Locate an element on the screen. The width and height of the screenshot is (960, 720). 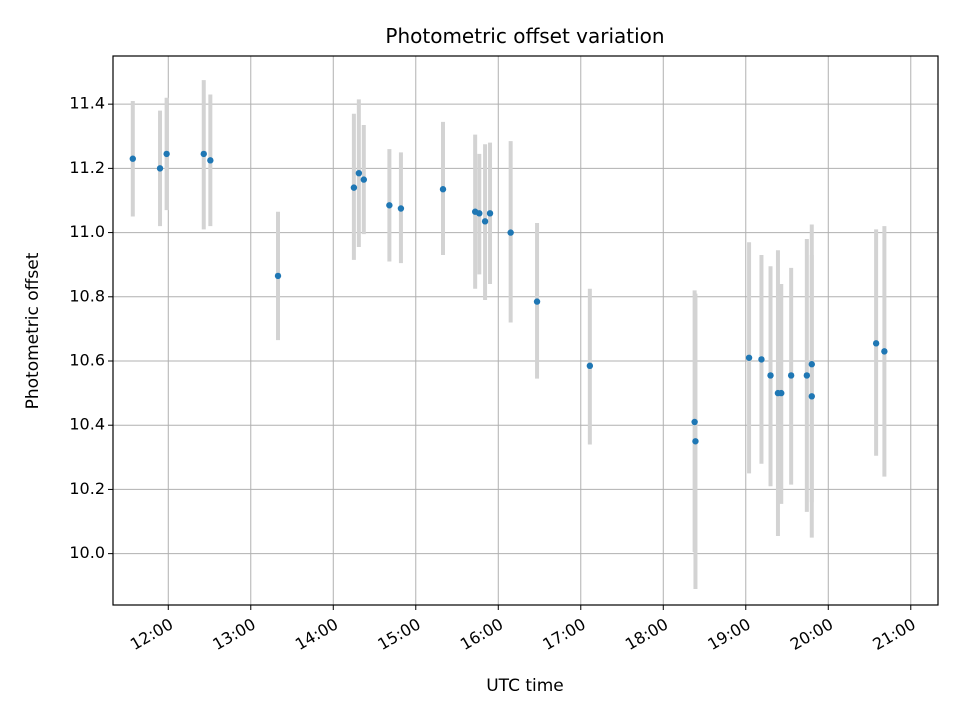
y-tick-label: 10.6 is located at coordinates (87, 360).